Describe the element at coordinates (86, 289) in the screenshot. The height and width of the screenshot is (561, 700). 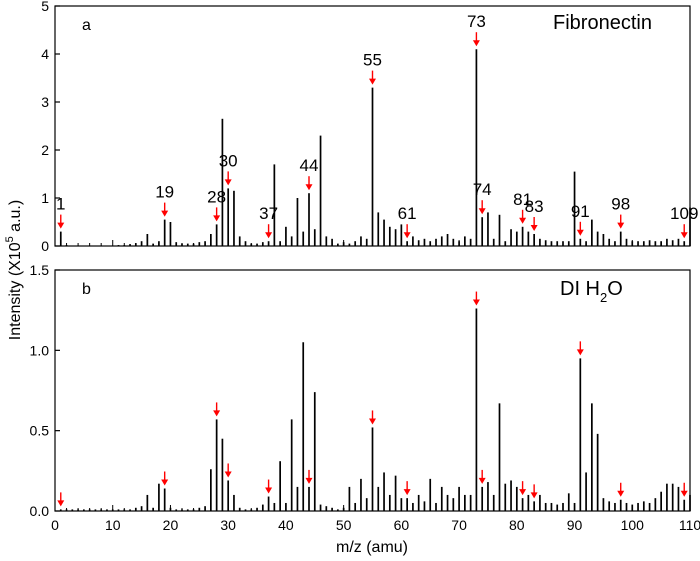
I see `panel-b-letter: b` at that location.